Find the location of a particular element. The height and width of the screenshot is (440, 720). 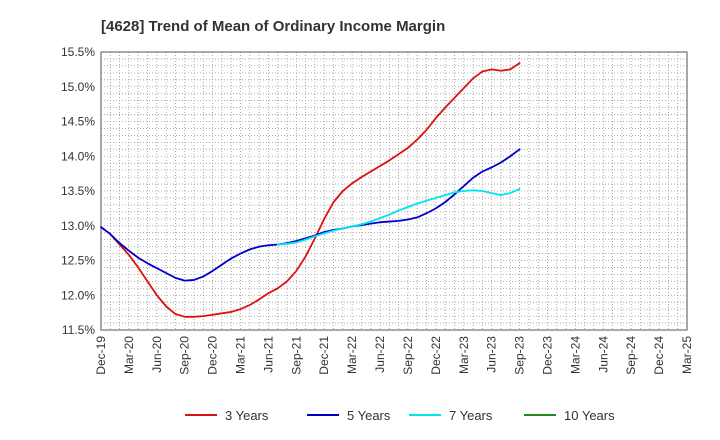

x-tick-label: Sep-23 is located at coordinates (520, 355).